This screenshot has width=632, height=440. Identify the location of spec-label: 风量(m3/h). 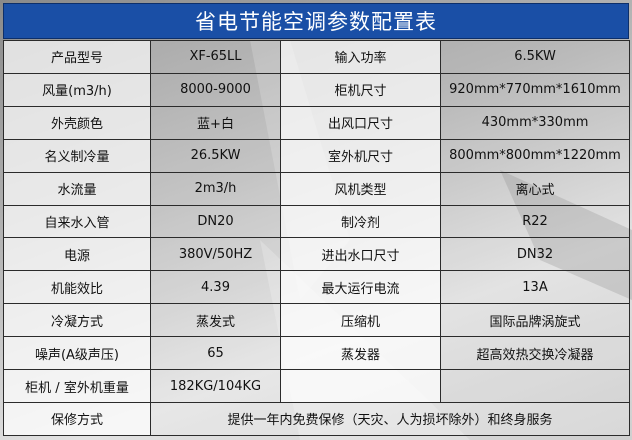
(77, 89).